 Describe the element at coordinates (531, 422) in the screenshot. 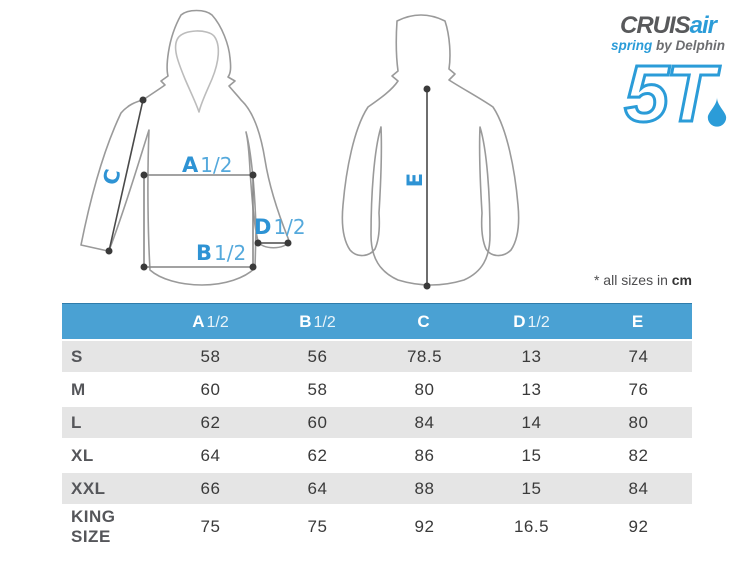

I see `value-cell: 14` at that location.